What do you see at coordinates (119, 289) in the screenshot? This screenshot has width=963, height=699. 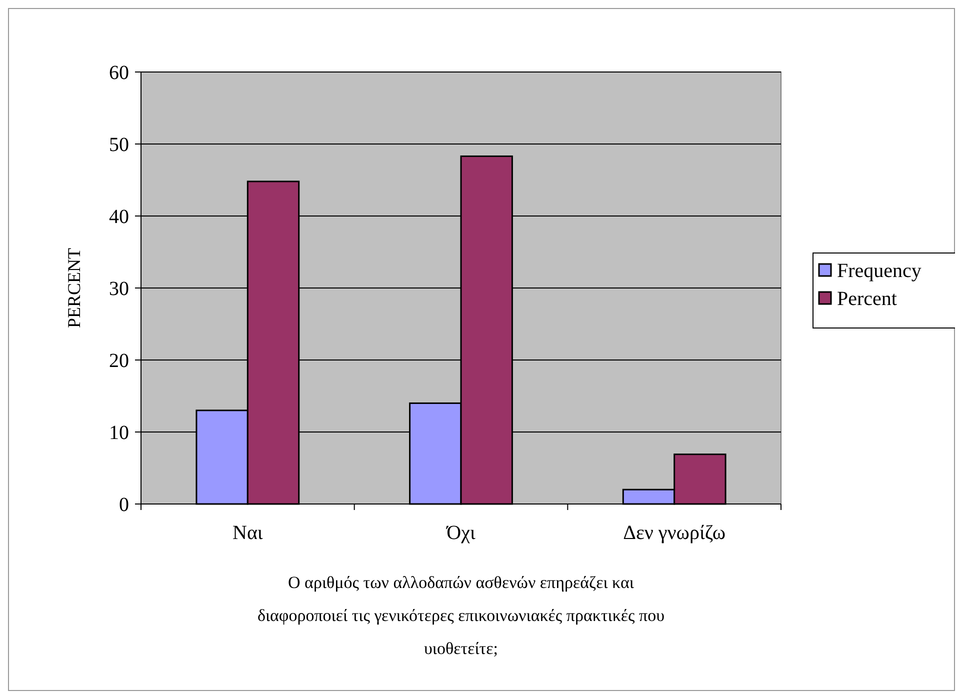 I see `y-tick-label: 30` at bounding box center [119, 289].